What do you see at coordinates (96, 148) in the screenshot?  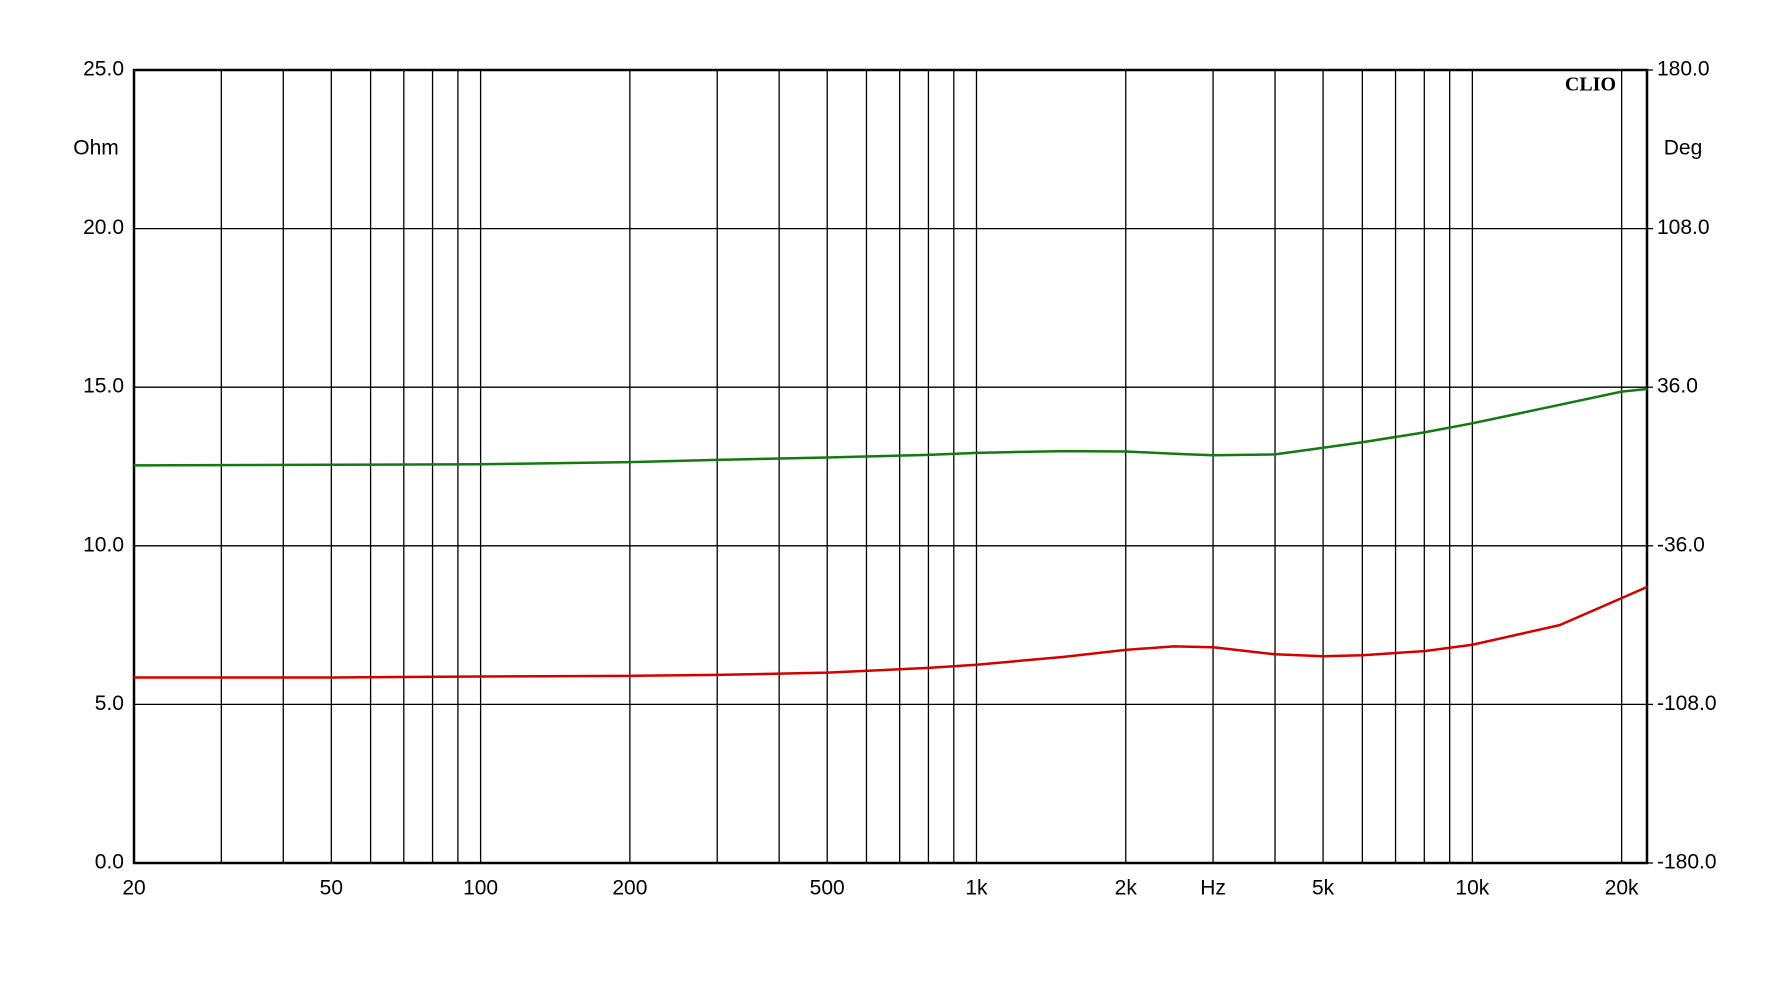 I see `y-axis-label: Ohm` at bounding box center [96, 148].